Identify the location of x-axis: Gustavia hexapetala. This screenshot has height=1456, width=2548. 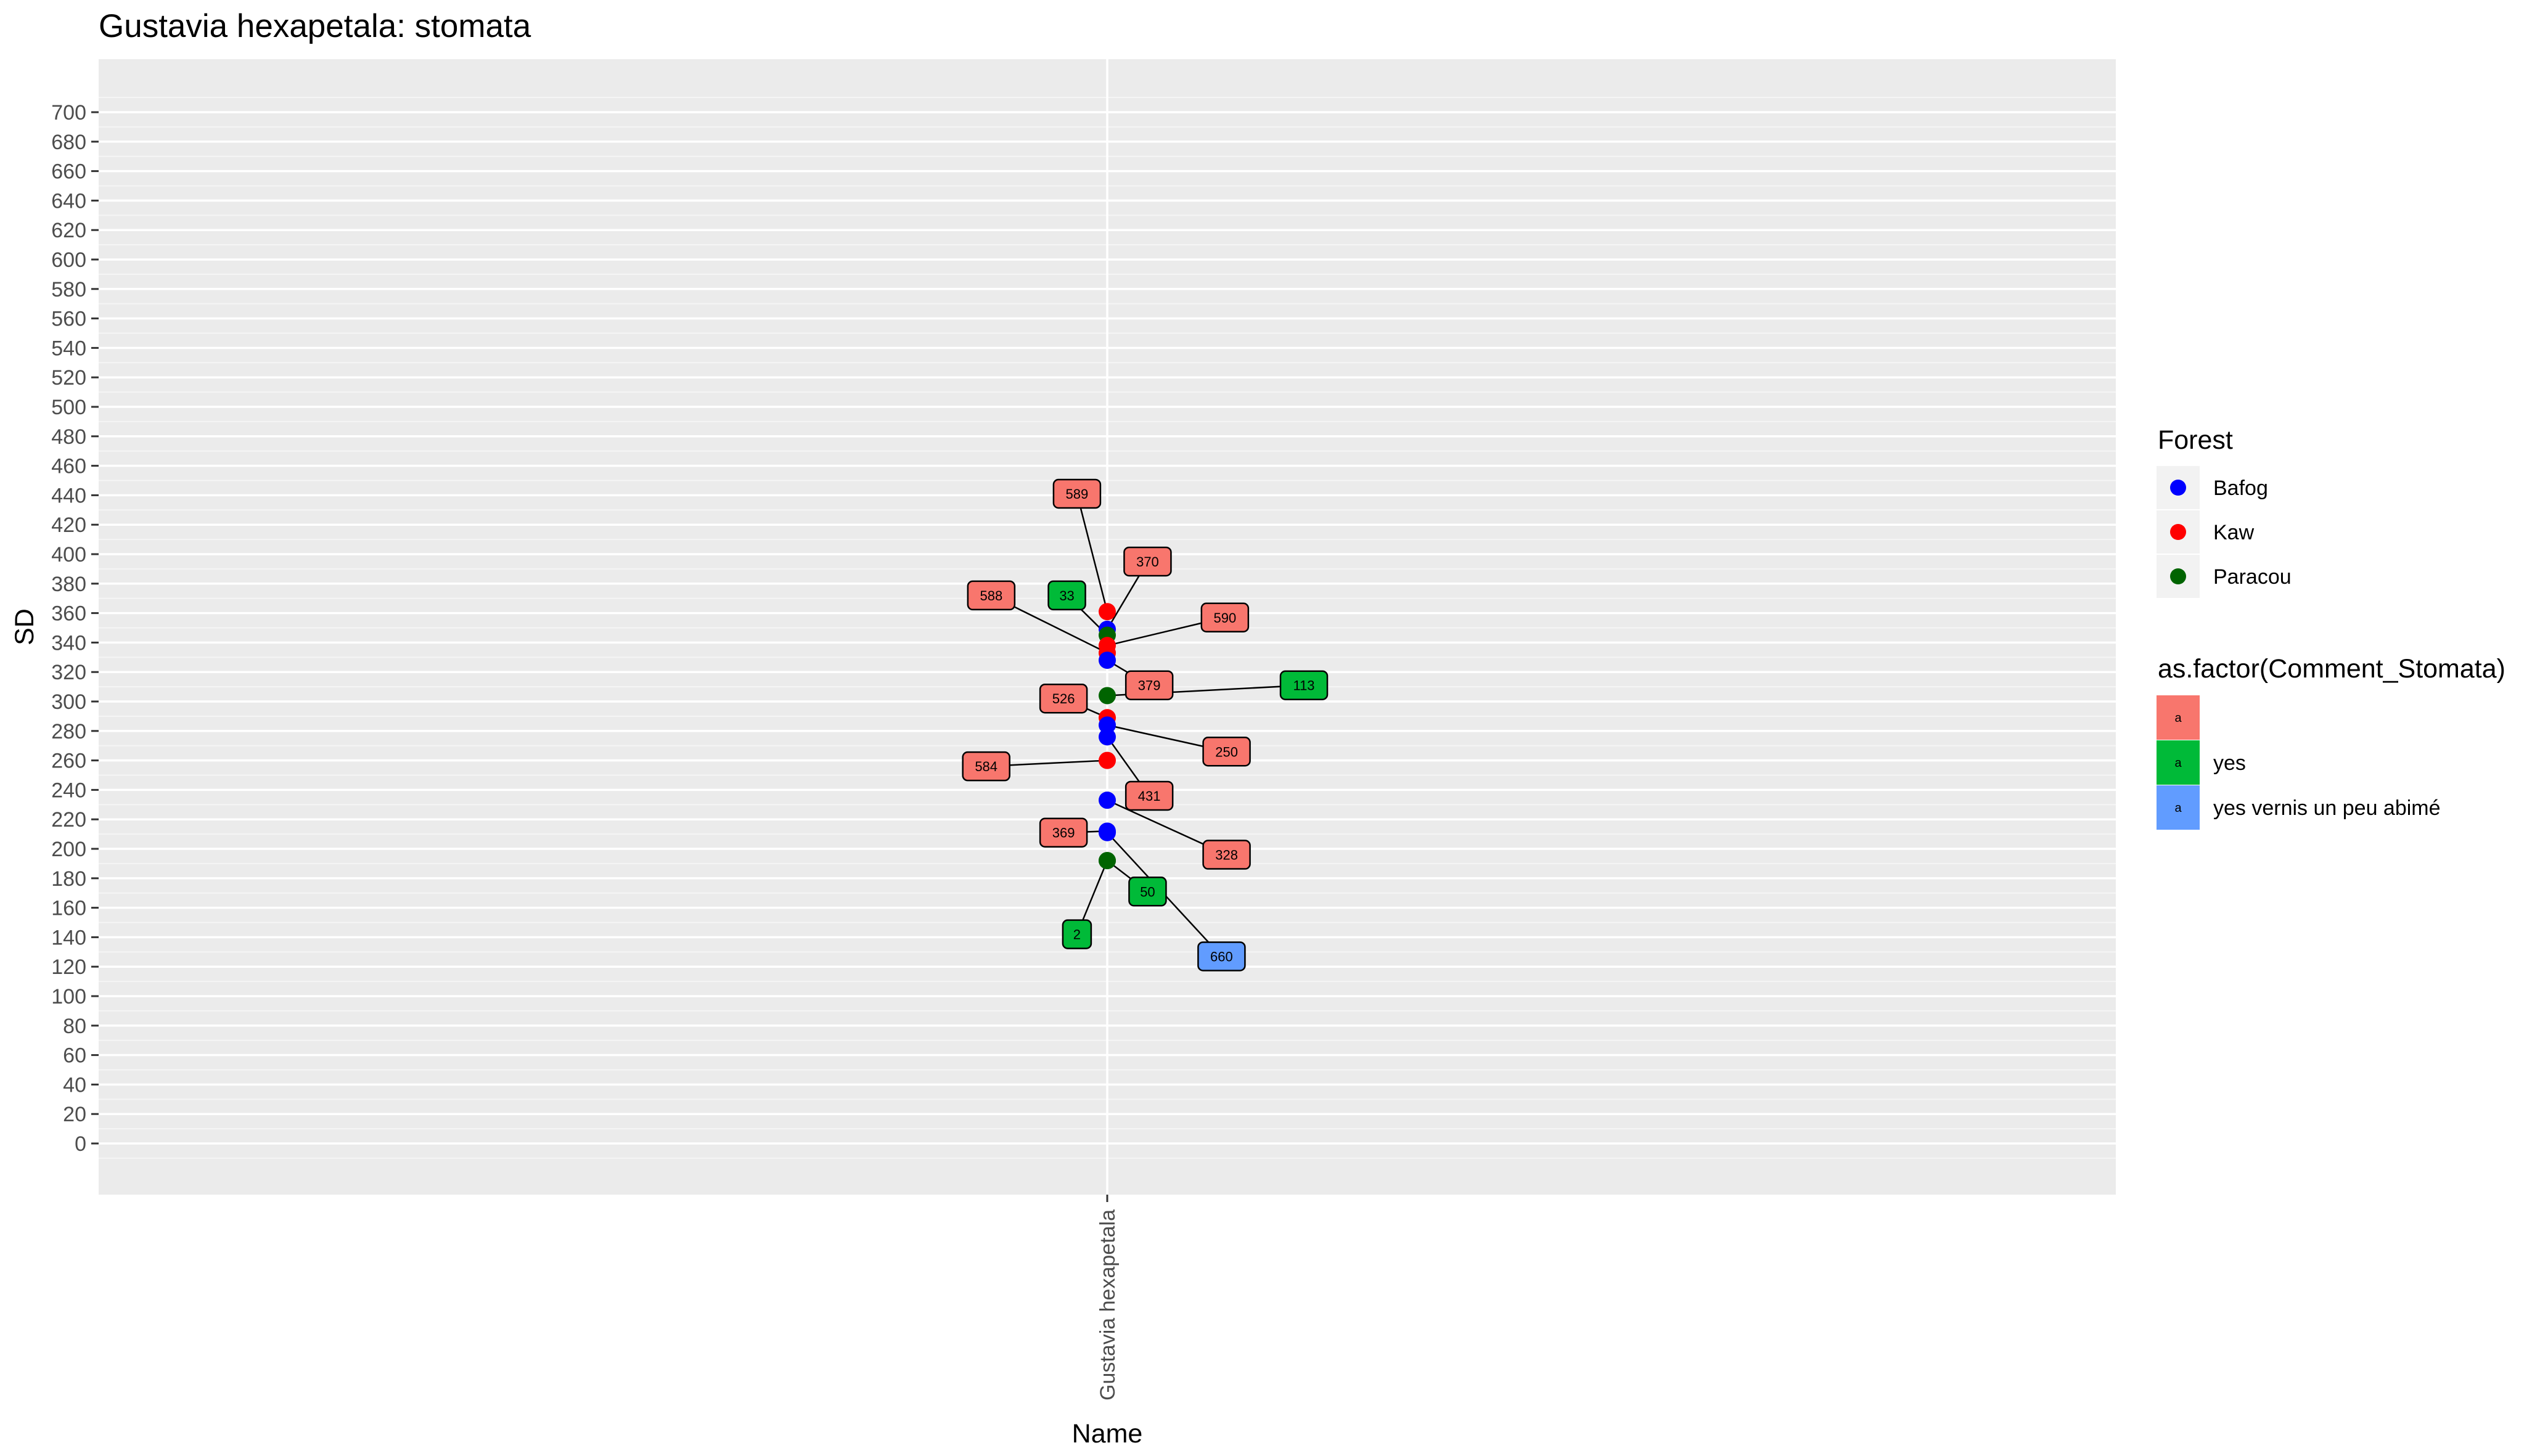
(1108, 1298).